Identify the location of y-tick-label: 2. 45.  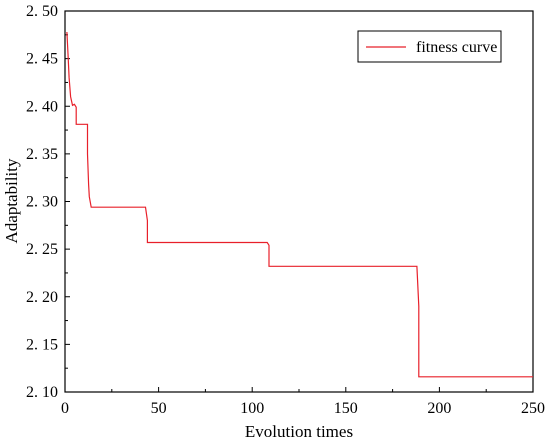
(42, 59).